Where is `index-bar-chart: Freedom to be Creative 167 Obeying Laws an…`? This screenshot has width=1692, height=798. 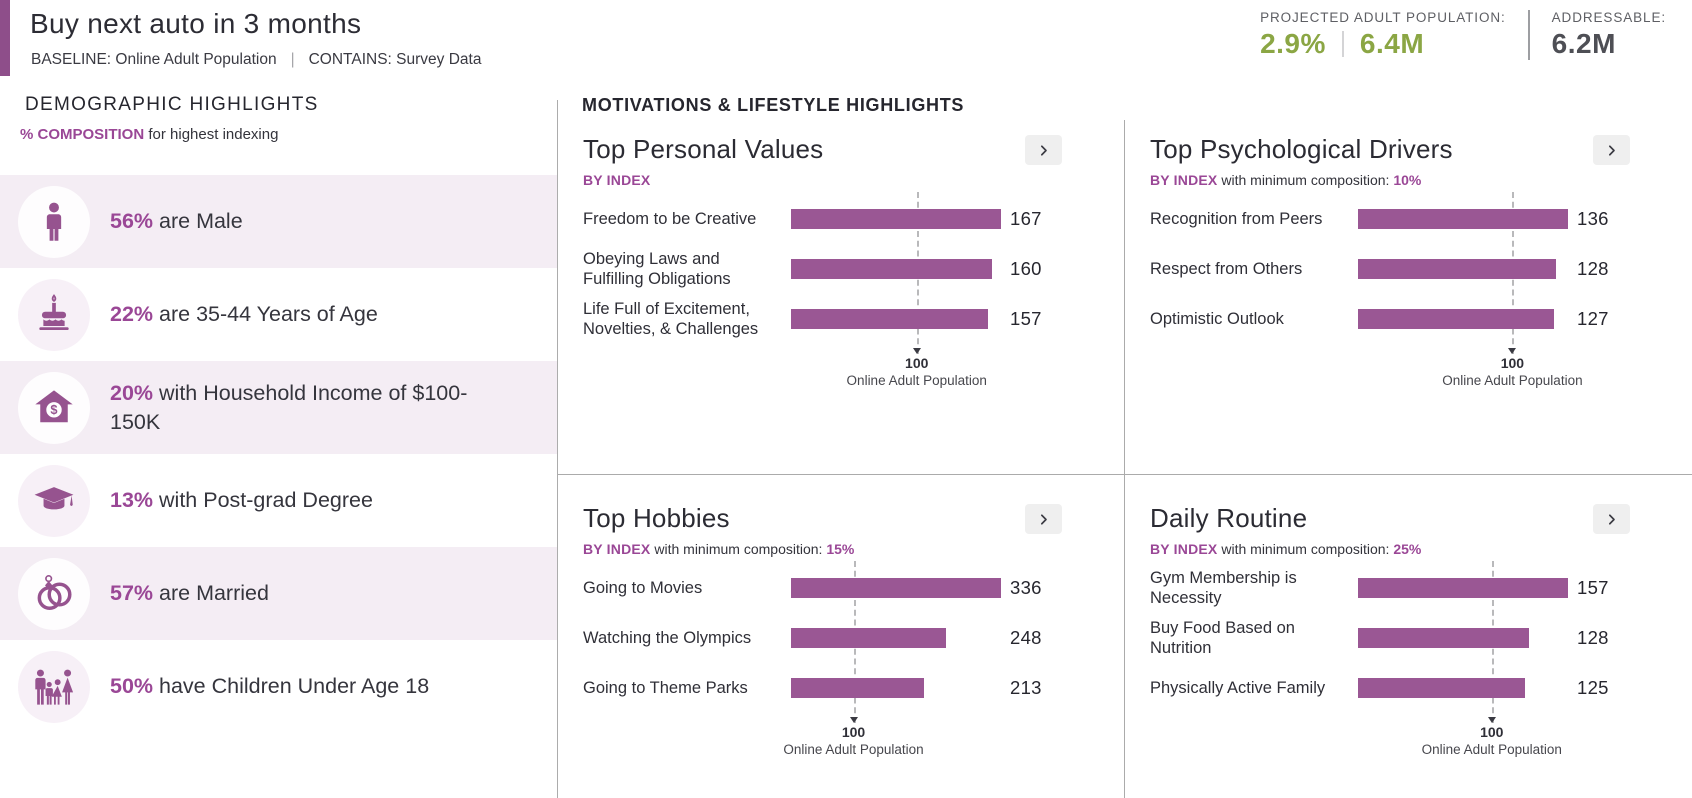
index-bar-chart: Freedom to be Creative 167 Obeying Laws an… is located at coordinates (839, 295).